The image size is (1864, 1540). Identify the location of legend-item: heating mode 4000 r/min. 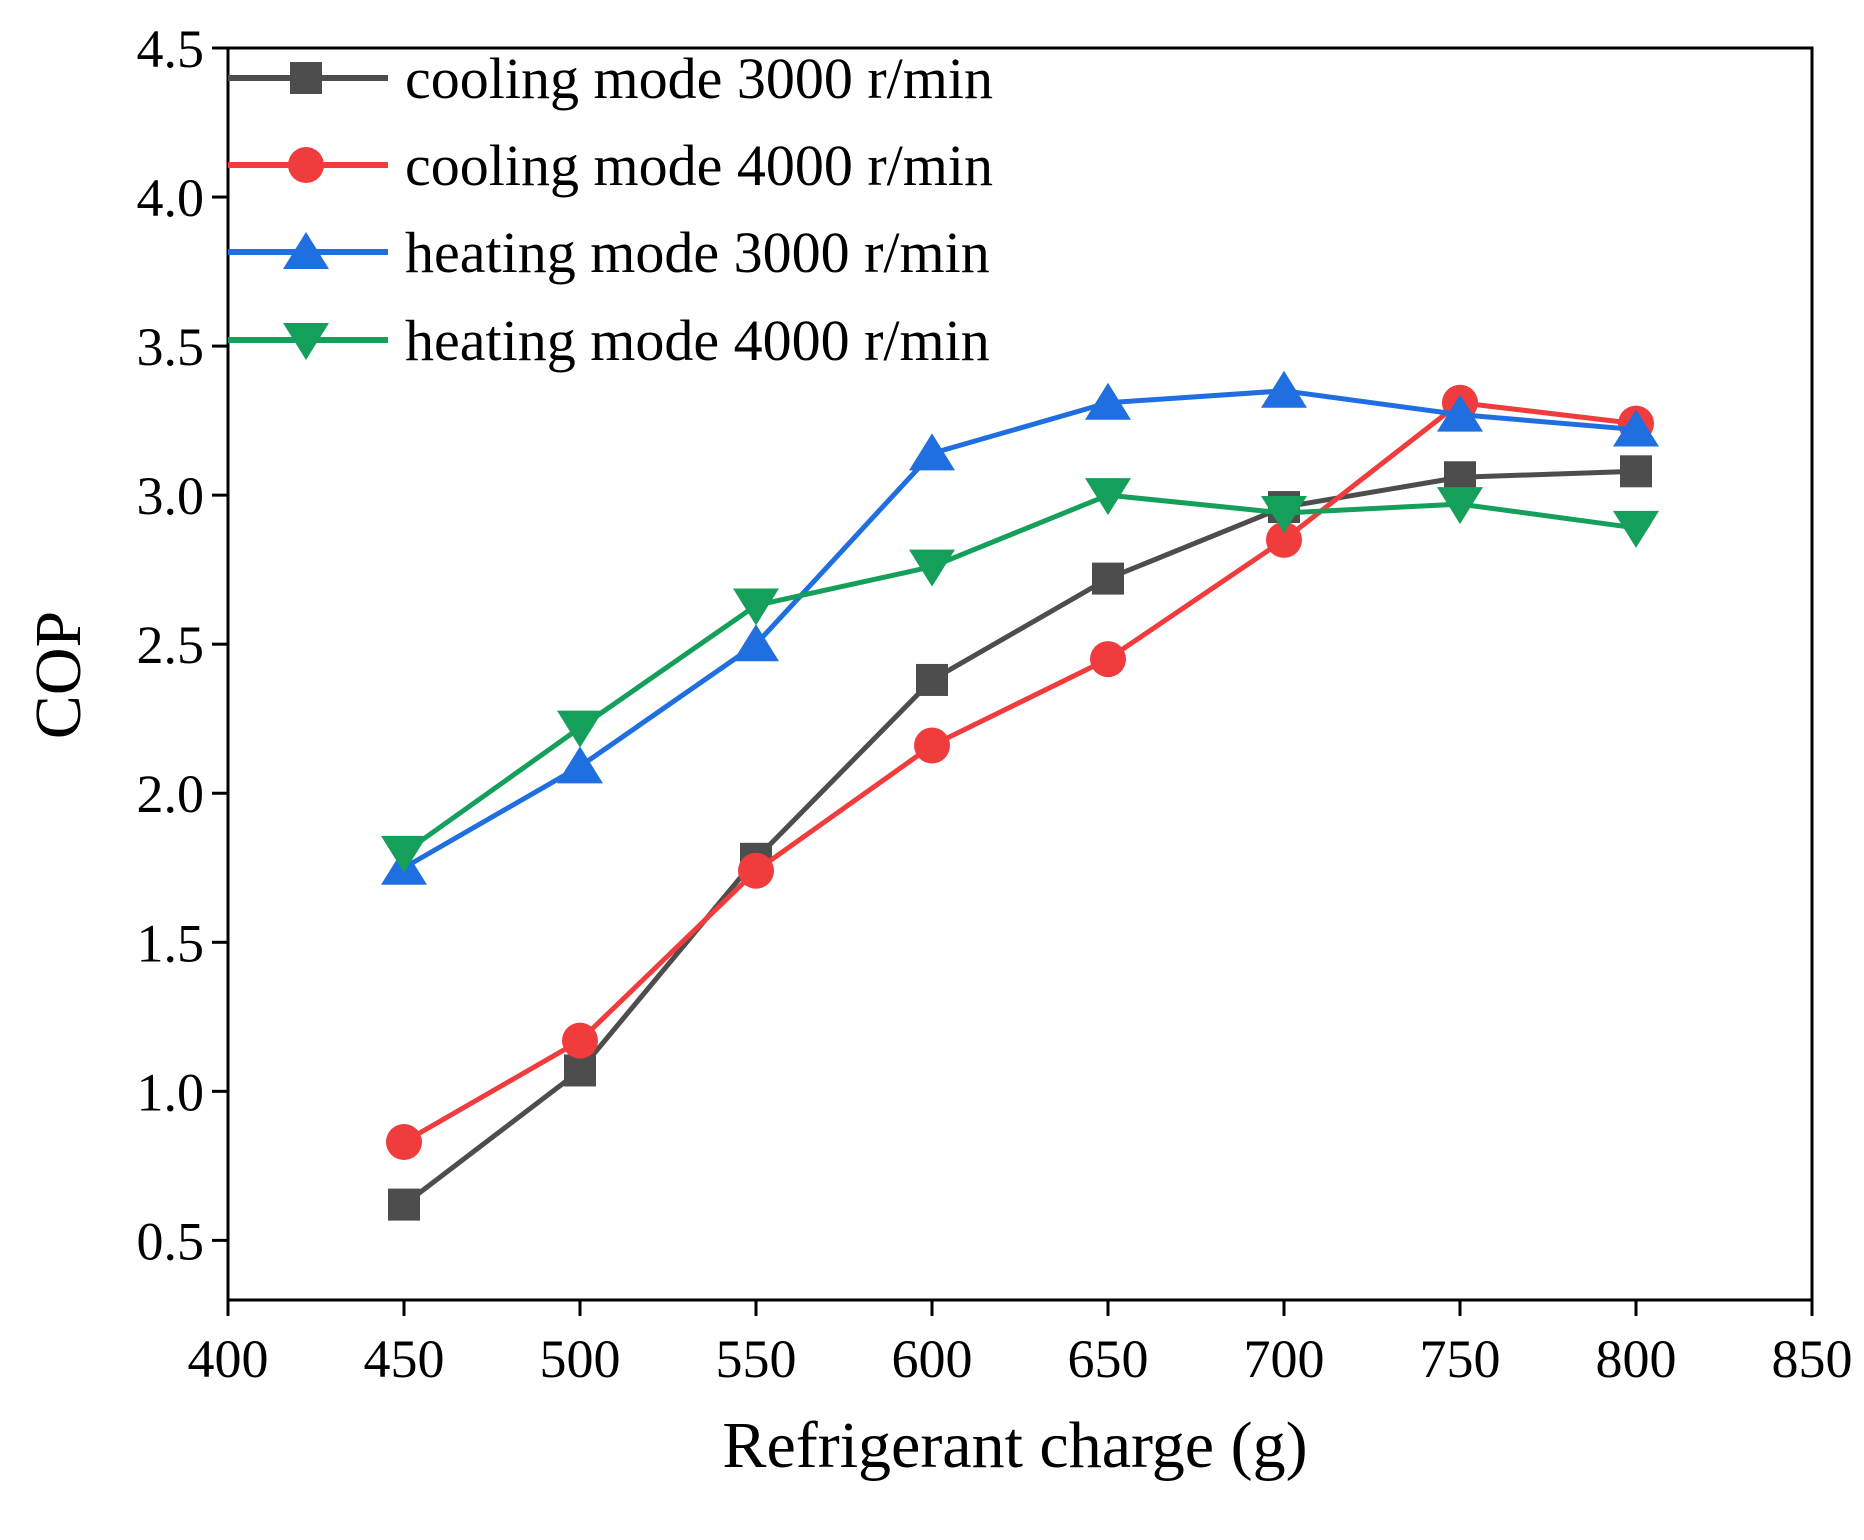
(609, 340).